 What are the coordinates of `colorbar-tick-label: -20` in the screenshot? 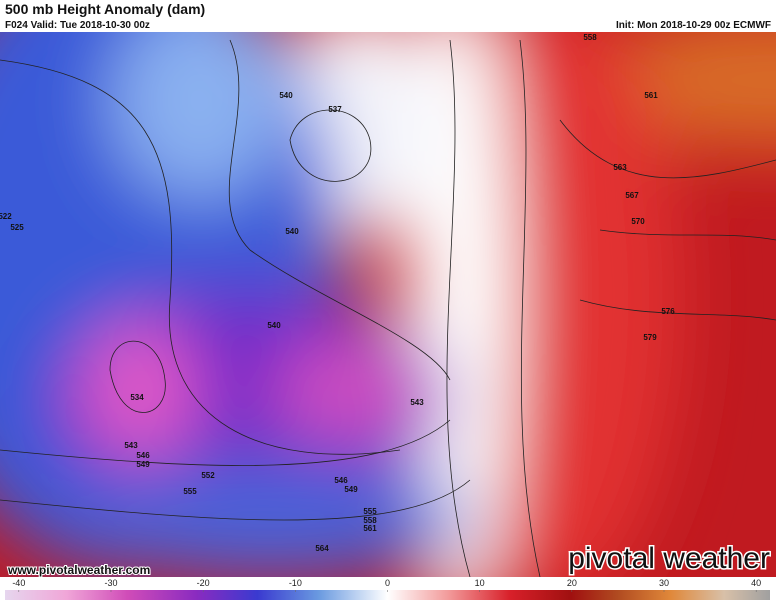 It's located at (203, 583).